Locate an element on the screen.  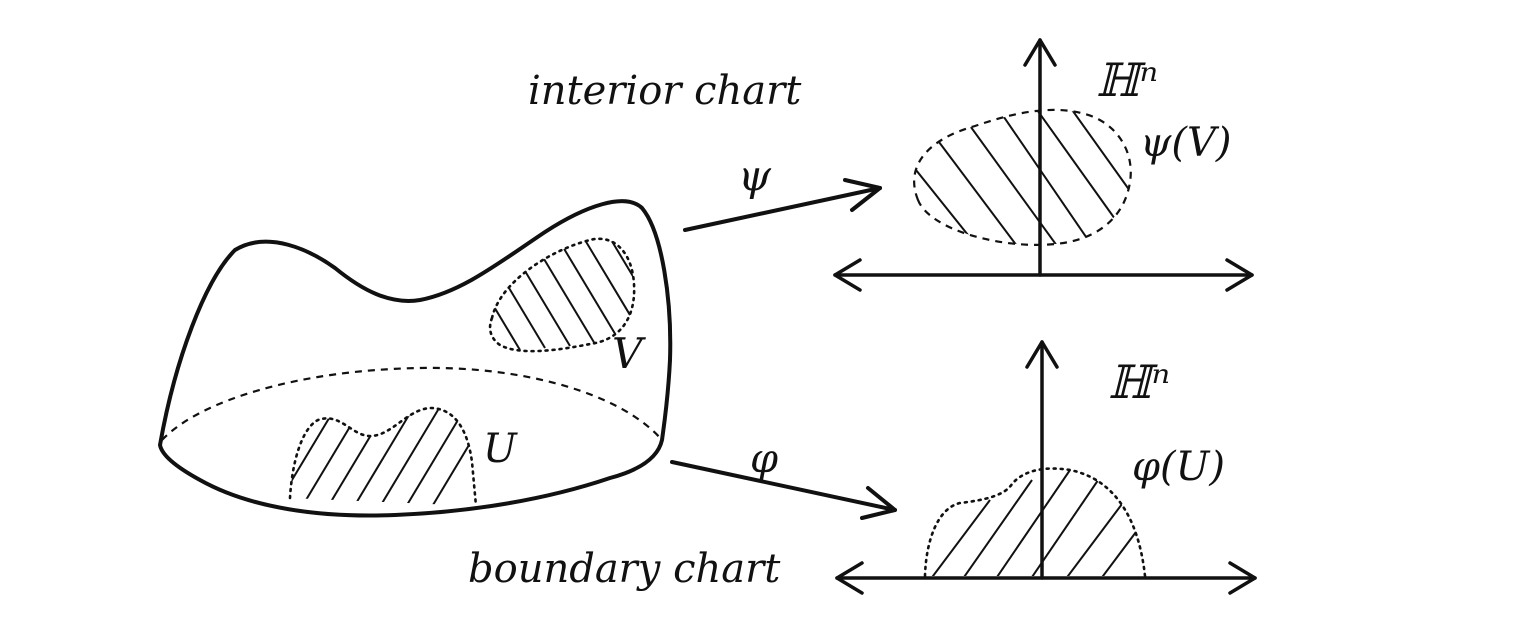
psi-v-hatch is located at coordinates (1022, 177).